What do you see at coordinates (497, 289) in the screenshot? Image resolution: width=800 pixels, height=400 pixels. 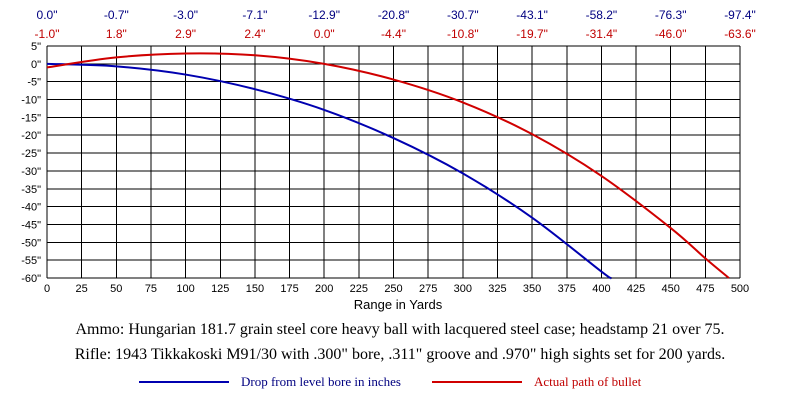 I see `x-tick-label: 325` at bounding box center [497, 289].